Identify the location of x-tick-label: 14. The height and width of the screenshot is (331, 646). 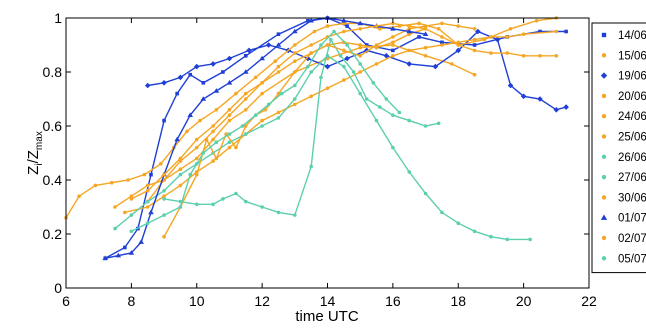
(328, 301).